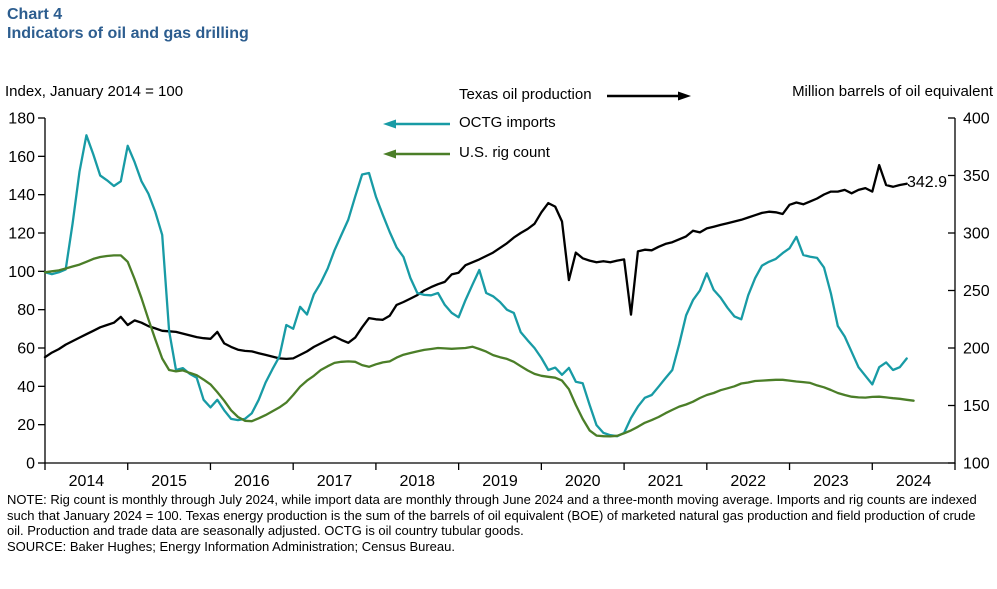 This screenshot has width=997, height=589. What do you see at coordinates (583, 481) in the screenshot?
I see `x-axis-year-label: 2020` at bounding box center [583, 481].